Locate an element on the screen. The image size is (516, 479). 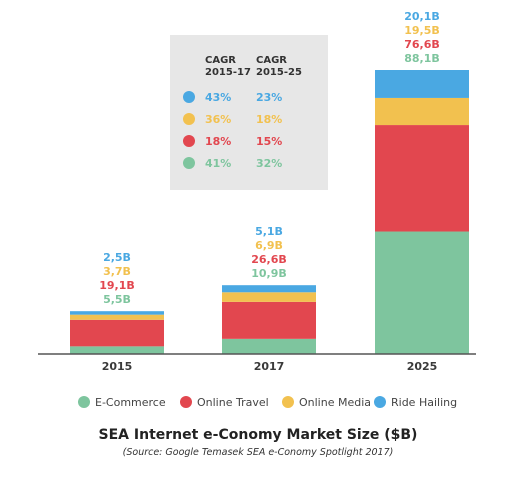
category-label-2017: 2017 is located at coordinates (269, 366).